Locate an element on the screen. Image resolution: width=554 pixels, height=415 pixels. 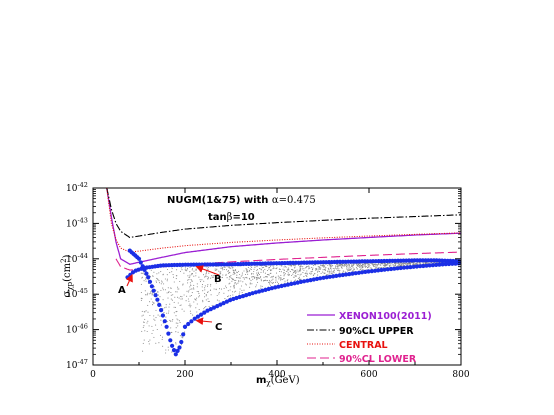
central-curve is located at coordinates (283, 220).